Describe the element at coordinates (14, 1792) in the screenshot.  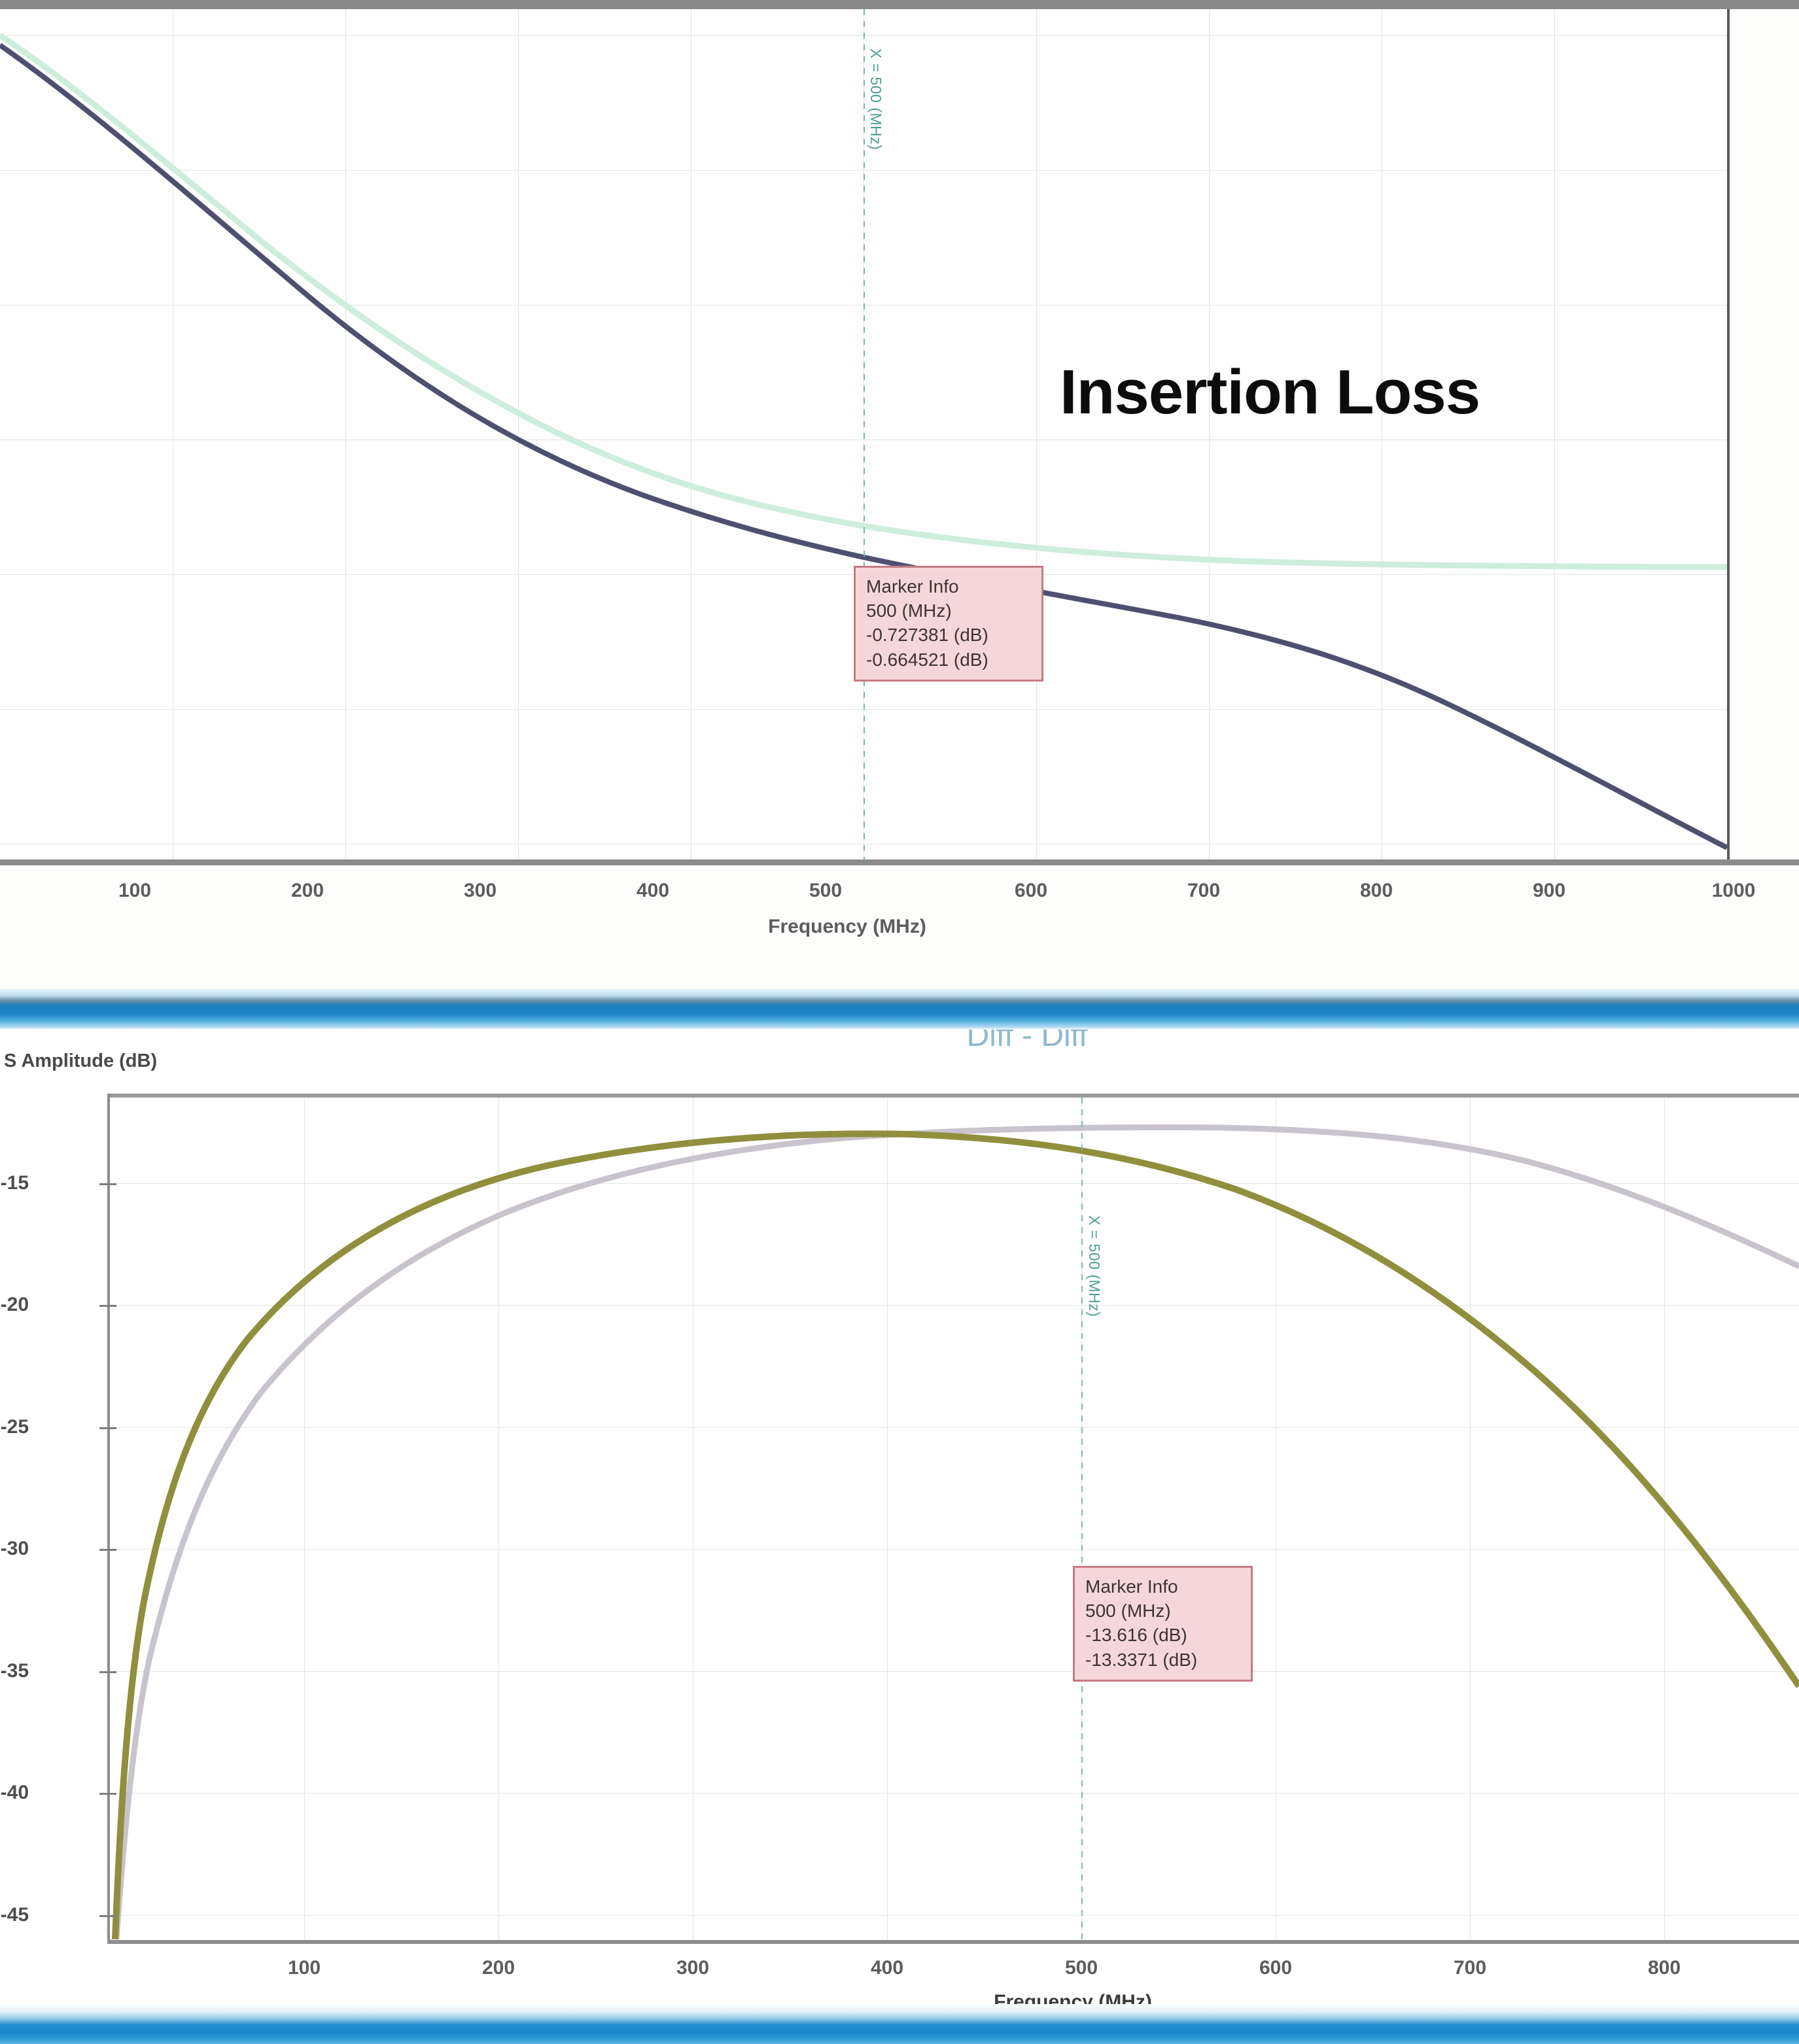
I see `y-tick-label: -40` at that location.